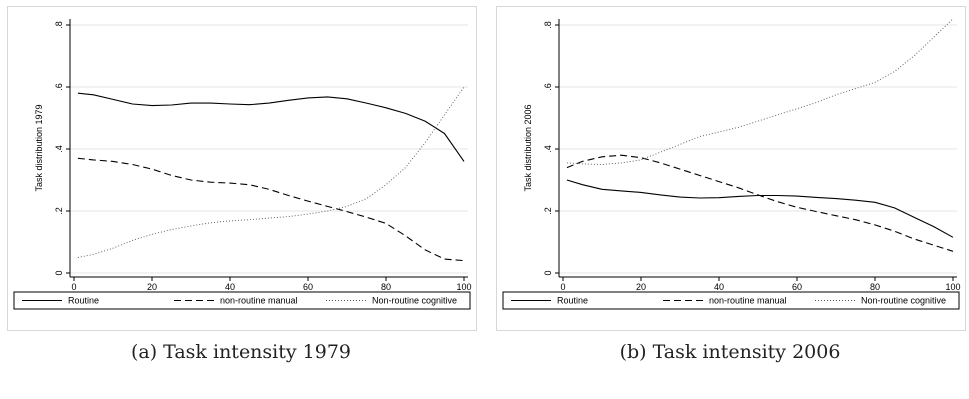 This screenshot has height=399, width=969. I want to click on caption-2006: (b) Task intensity 2006, so click(730, 352).